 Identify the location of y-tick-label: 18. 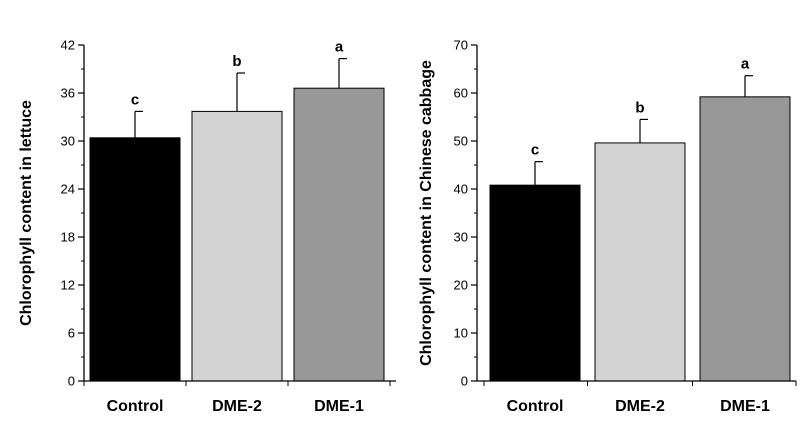
(68, 237).